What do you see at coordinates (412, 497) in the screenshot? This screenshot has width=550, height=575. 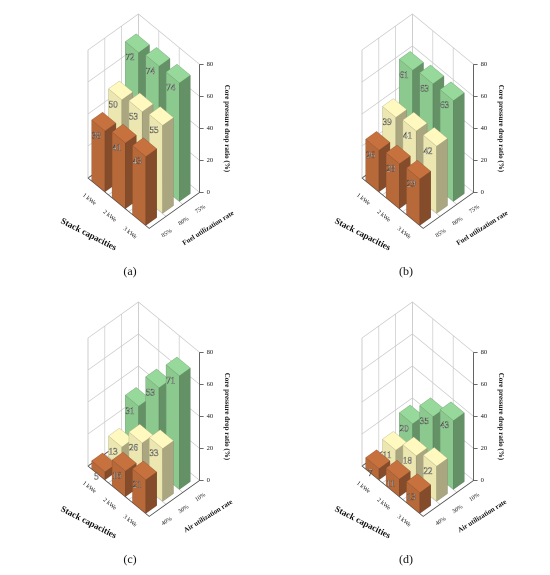 I see `bar-value-label: 13` at bounding box center [412, 497].